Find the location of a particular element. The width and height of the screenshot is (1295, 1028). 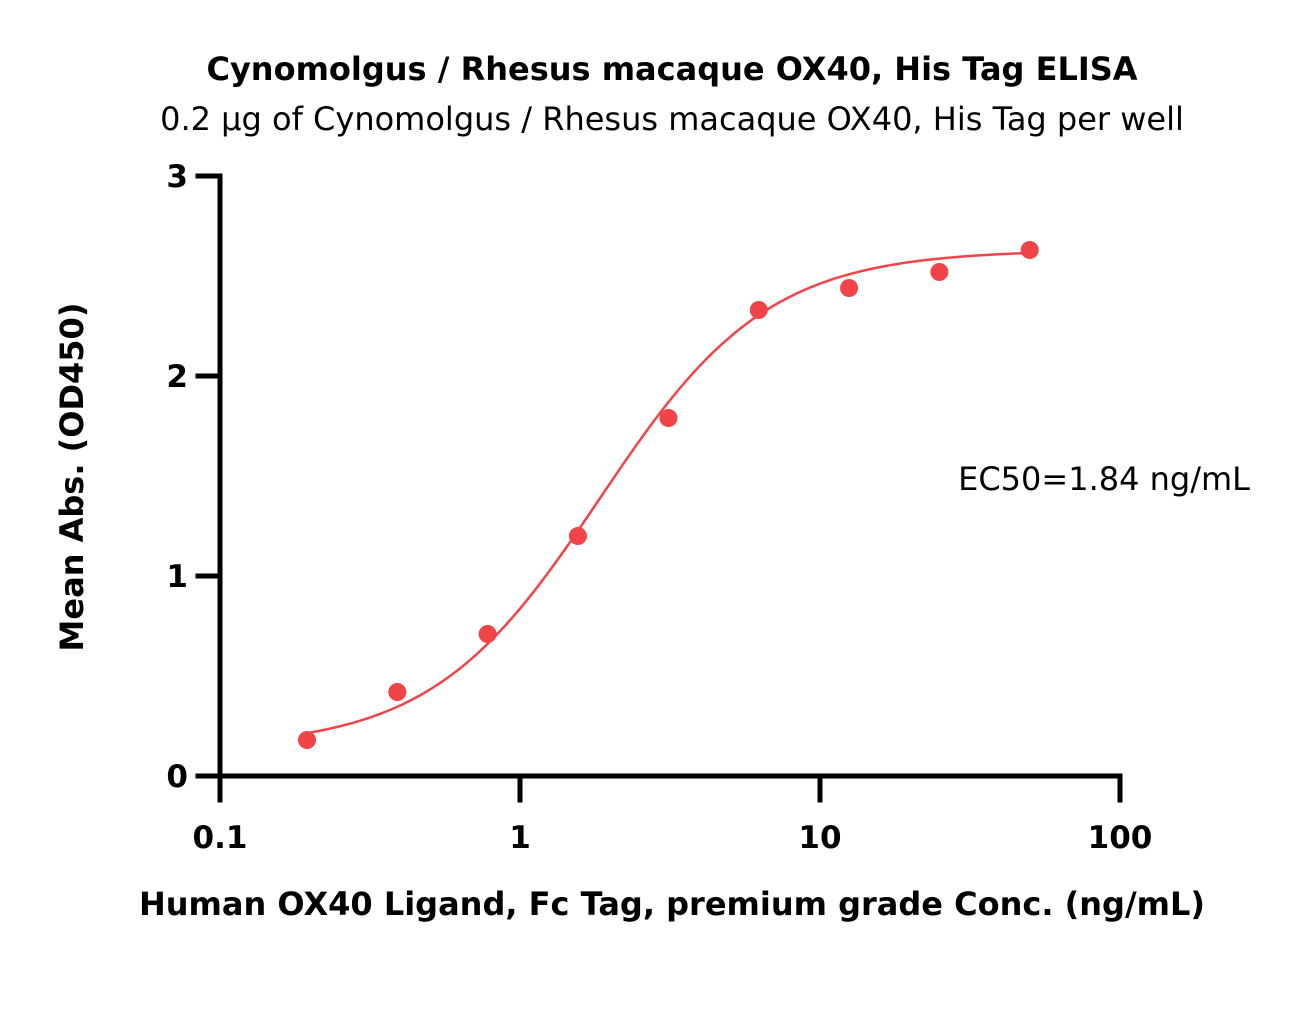

y-tick-label: 0 is located at coordinates (177, 777).